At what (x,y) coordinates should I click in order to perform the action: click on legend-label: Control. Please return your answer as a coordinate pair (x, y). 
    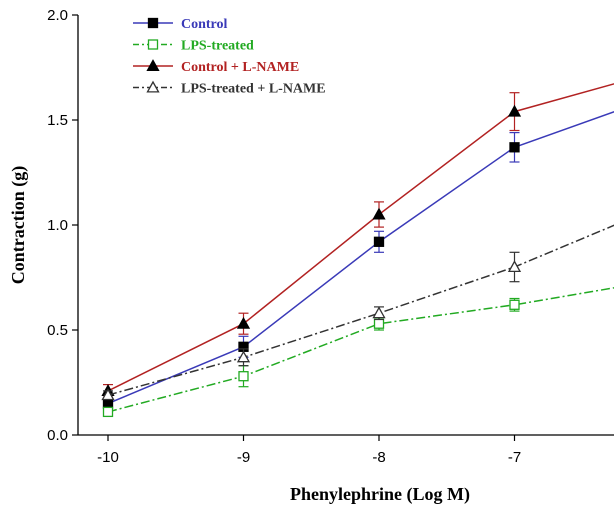
    Looking at the image, I should click on (204, 24).